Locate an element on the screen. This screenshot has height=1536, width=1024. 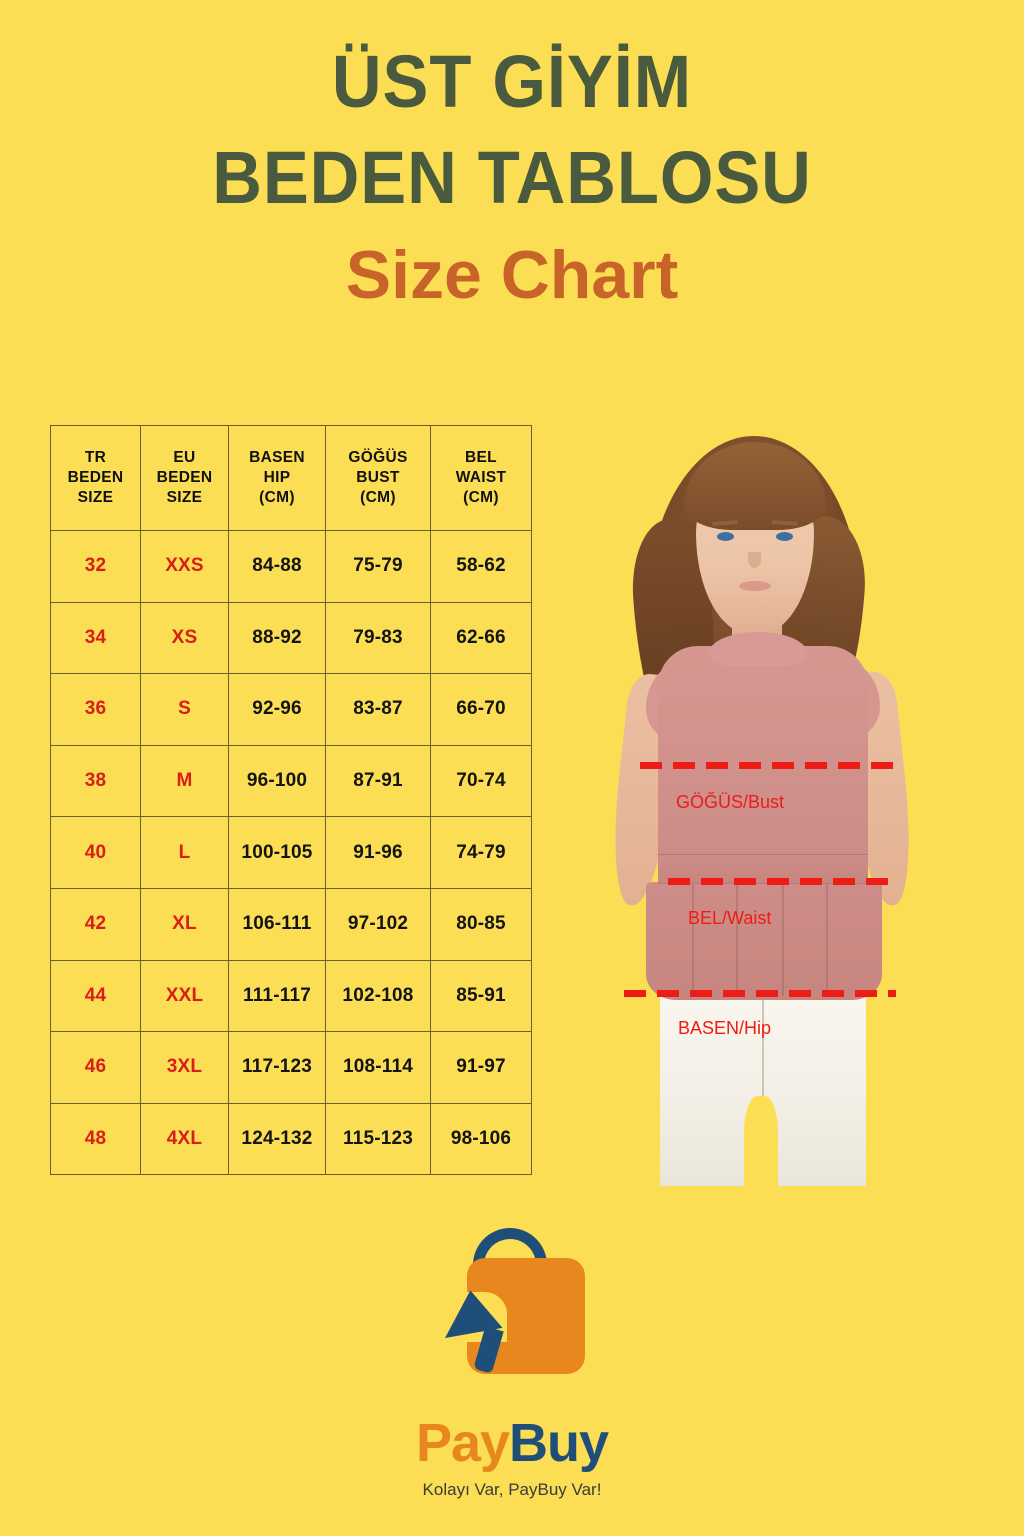
cell-hip: 84-88 is located at coordinates (277, 566).